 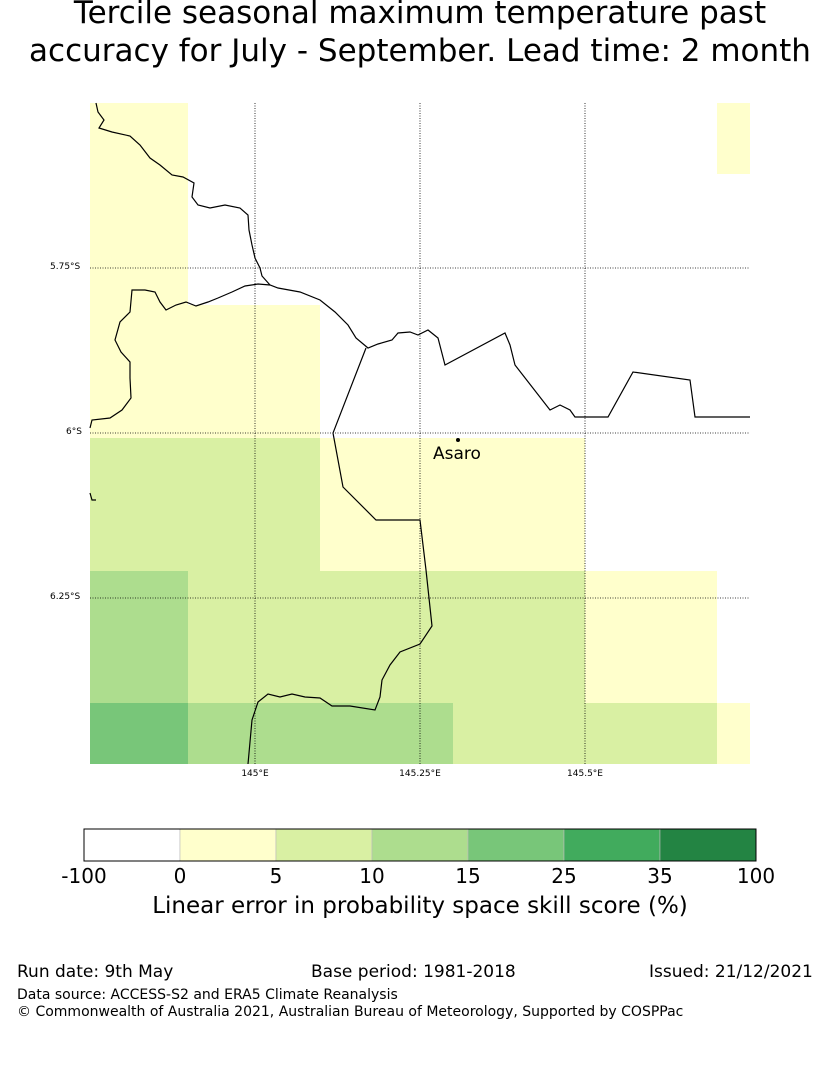 I want to click on colorbar-outline, so click(x=420, y=845).